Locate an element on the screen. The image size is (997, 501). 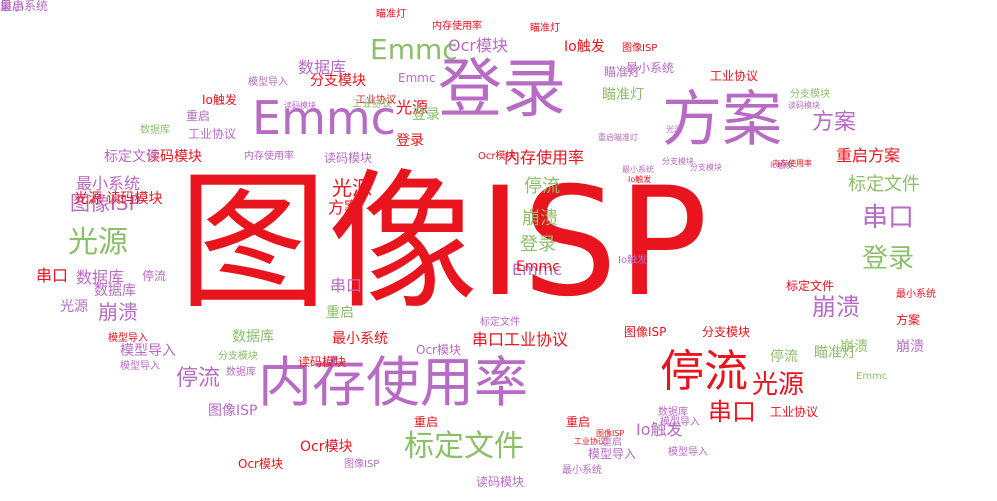
cloud-word: 串口工业协议 is located at coordinates (520, 339).